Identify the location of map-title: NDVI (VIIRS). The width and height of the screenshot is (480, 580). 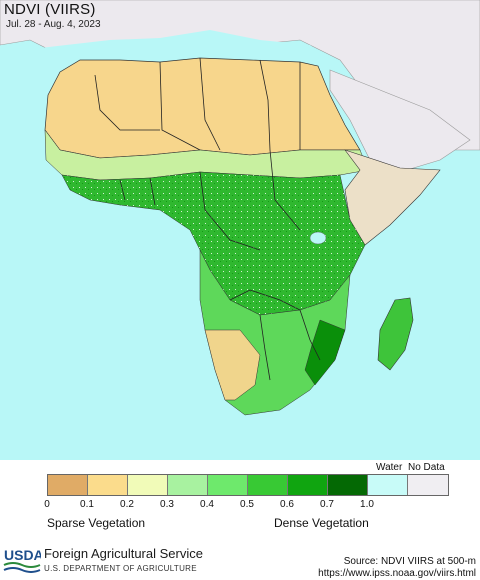
(50, 9).